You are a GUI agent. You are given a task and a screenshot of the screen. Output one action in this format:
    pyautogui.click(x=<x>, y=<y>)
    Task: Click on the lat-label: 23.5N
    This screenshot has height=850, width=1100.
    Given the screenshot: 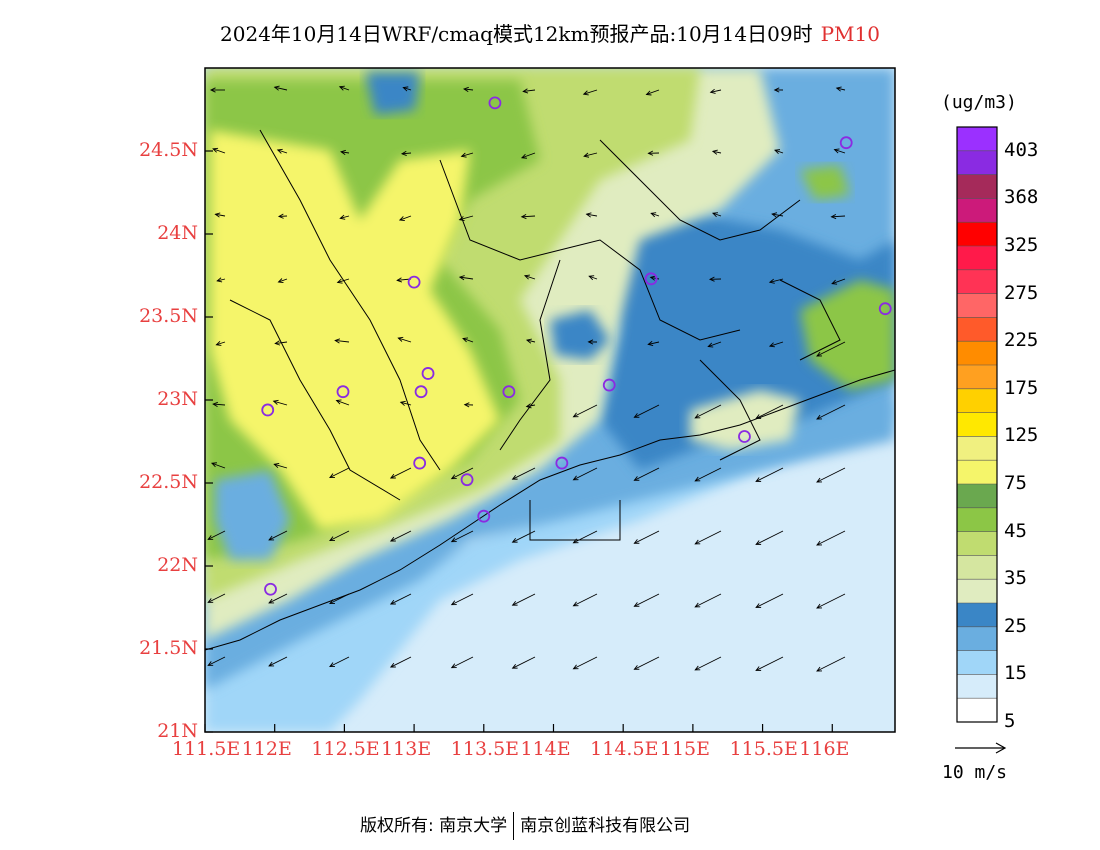 What is the action you would take?
    pyautogui.click(x=168, y=316)
    